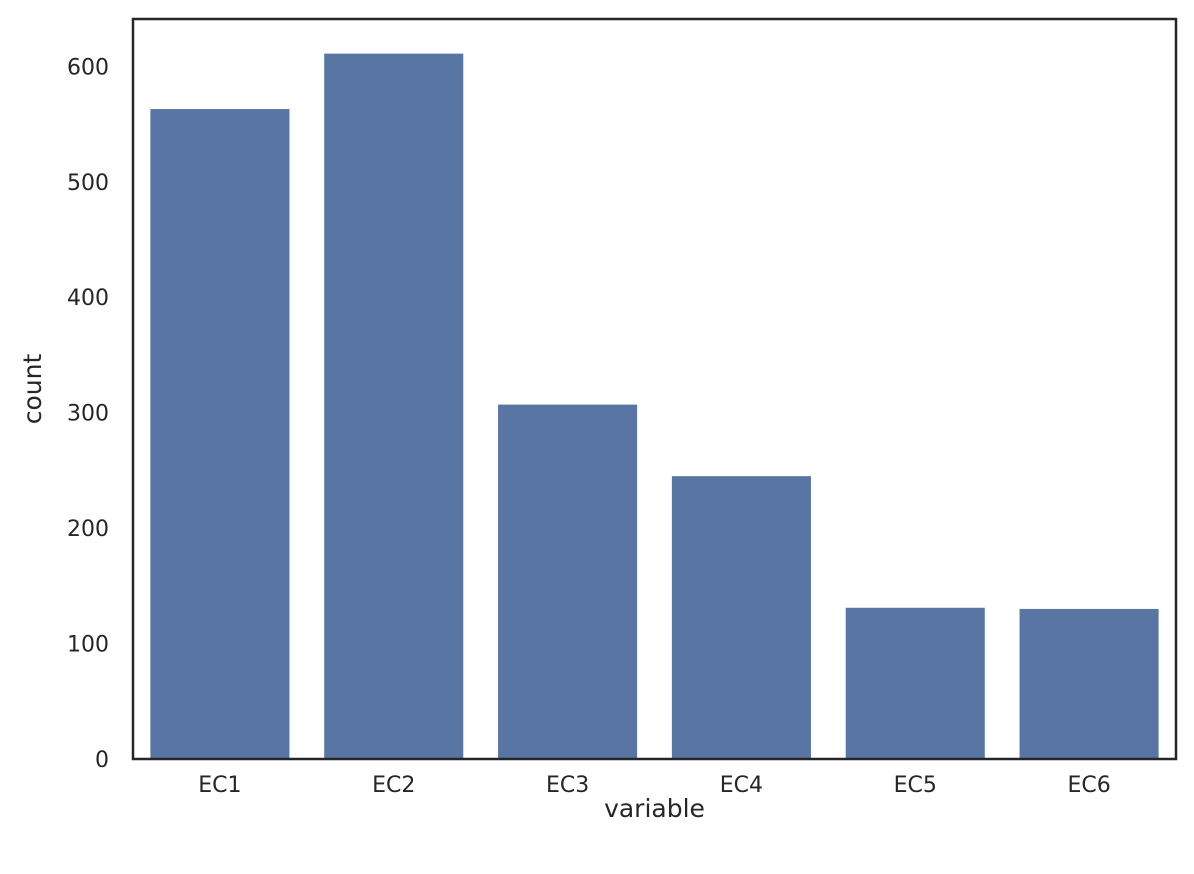 The width and height of the screenshot is (1194, 874). What do you see at coordinates (568, 581) in the screenshot?
I see `bar-ec3` at bounding box center [568, 581].